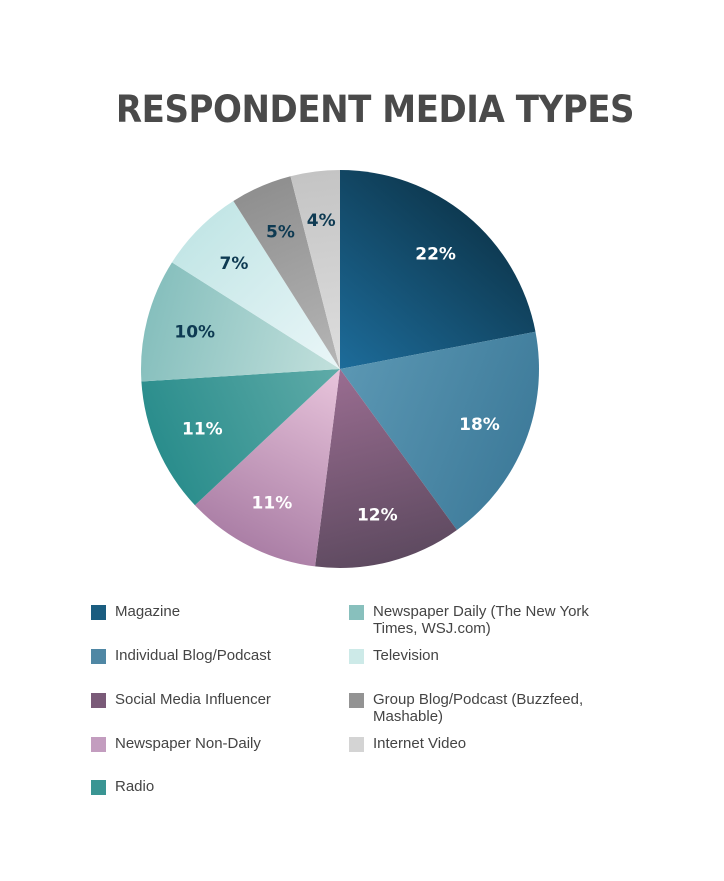  Describe the element at coordinates (233, 264) in the screenshot. I see `slice-label: 7%` at that location.